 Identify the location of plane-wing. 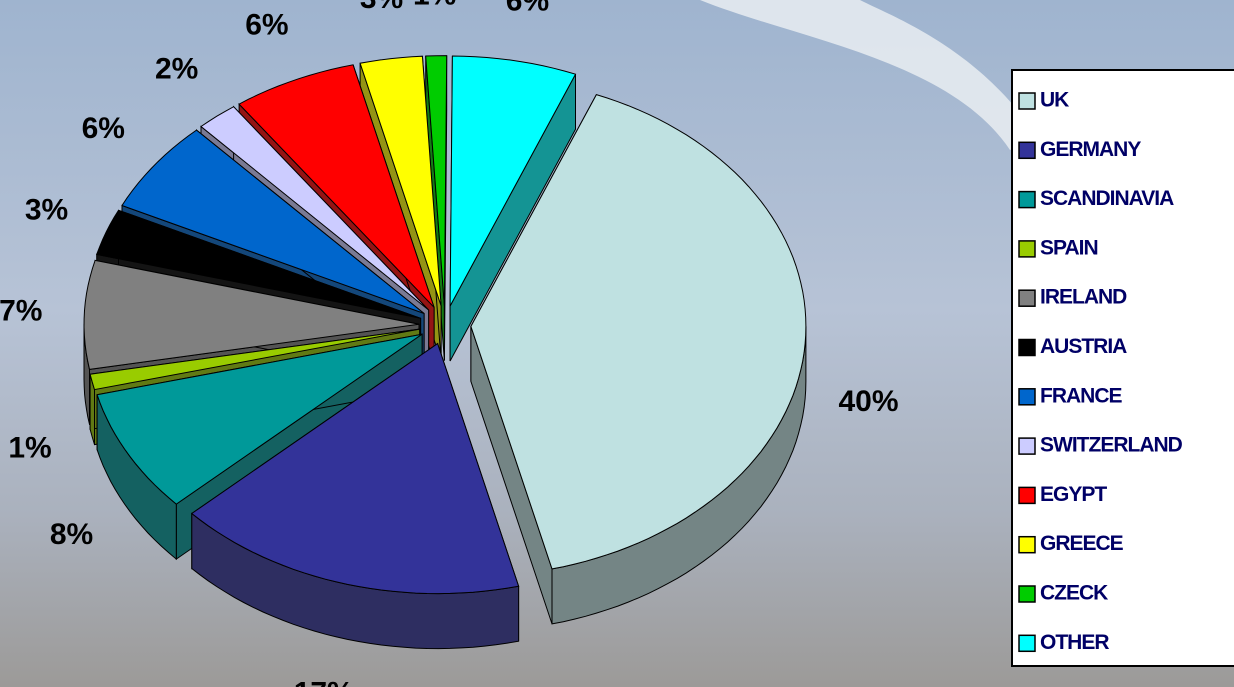
(870, 75).